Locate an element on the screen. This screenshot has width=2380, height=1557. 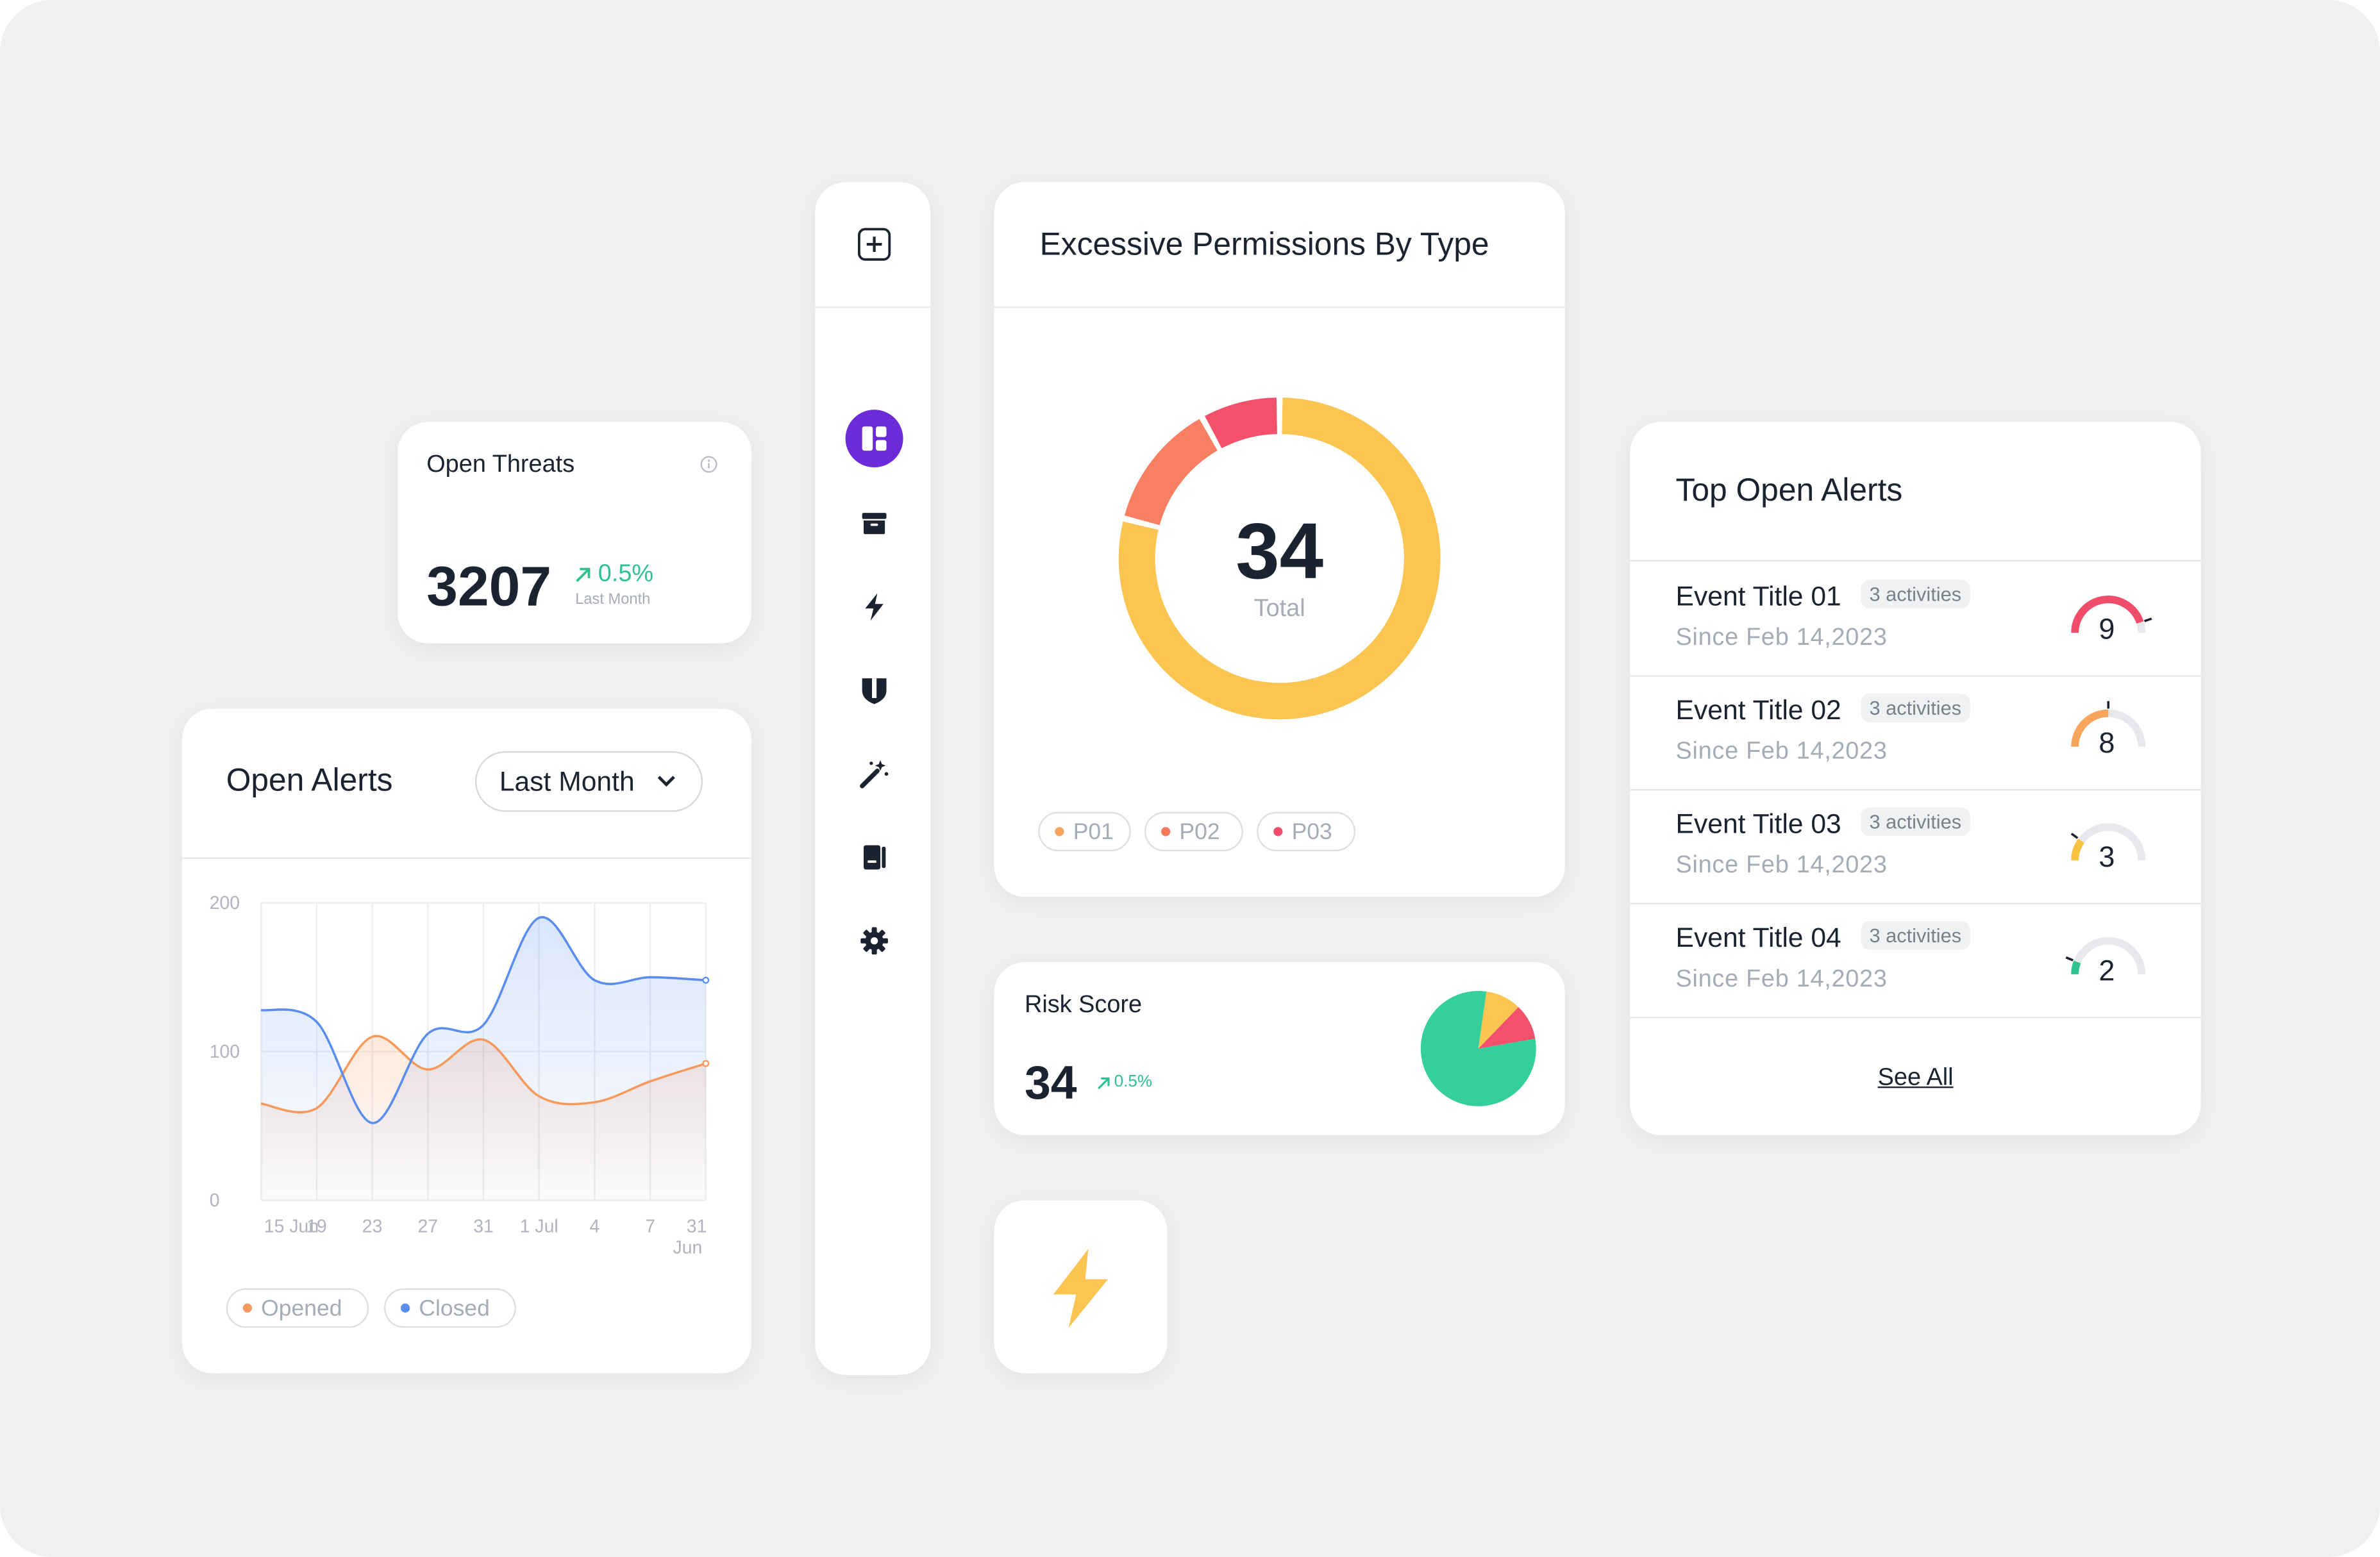
alert-row-header: Event Title 01 3 activities is located at coordinates (1823, 596).